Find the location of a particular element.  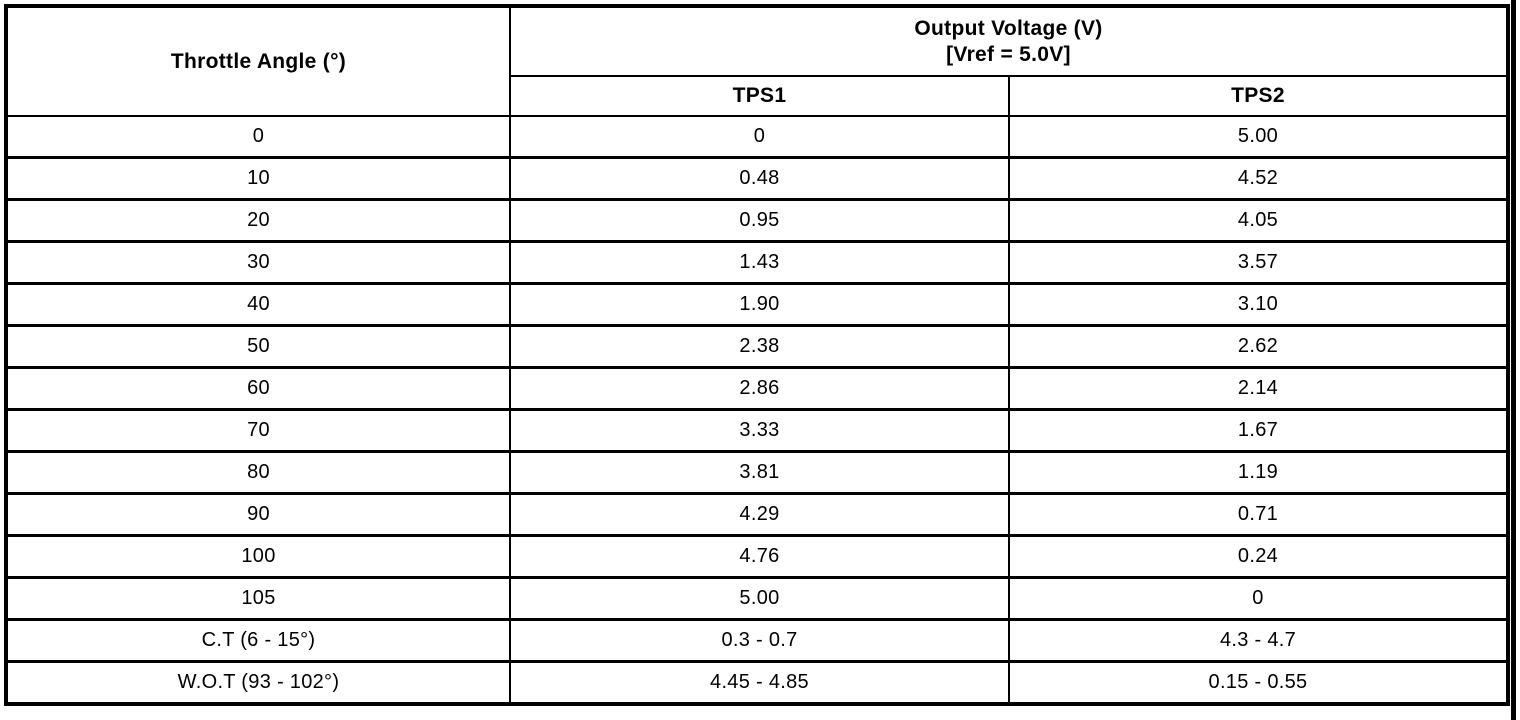

tps2-cell: 3.57 is located at coordinates (1258, 263).